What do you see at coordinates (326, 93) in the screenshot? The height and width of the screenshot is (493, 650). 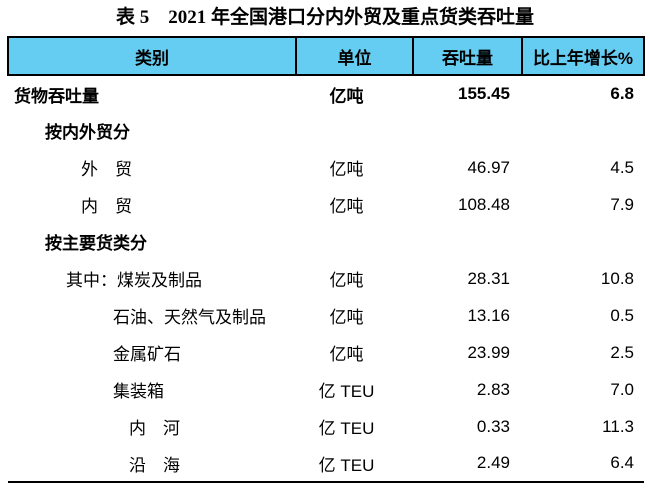 I see `table-row: 货物吞吐量 亿吨 155.45 6.8` at bounding box center [326, 93].